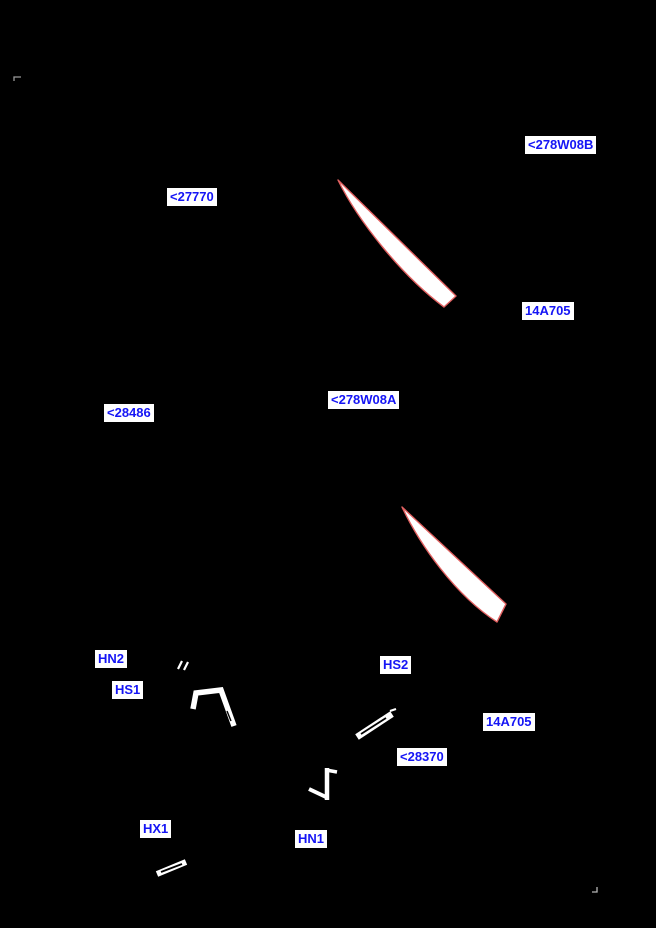 This screenshot has width=656, height=928. What do you see at coordinates (422, 757) in the screenshot?
I see `part-label-28370: <28370` at bounding box center [422, 757].